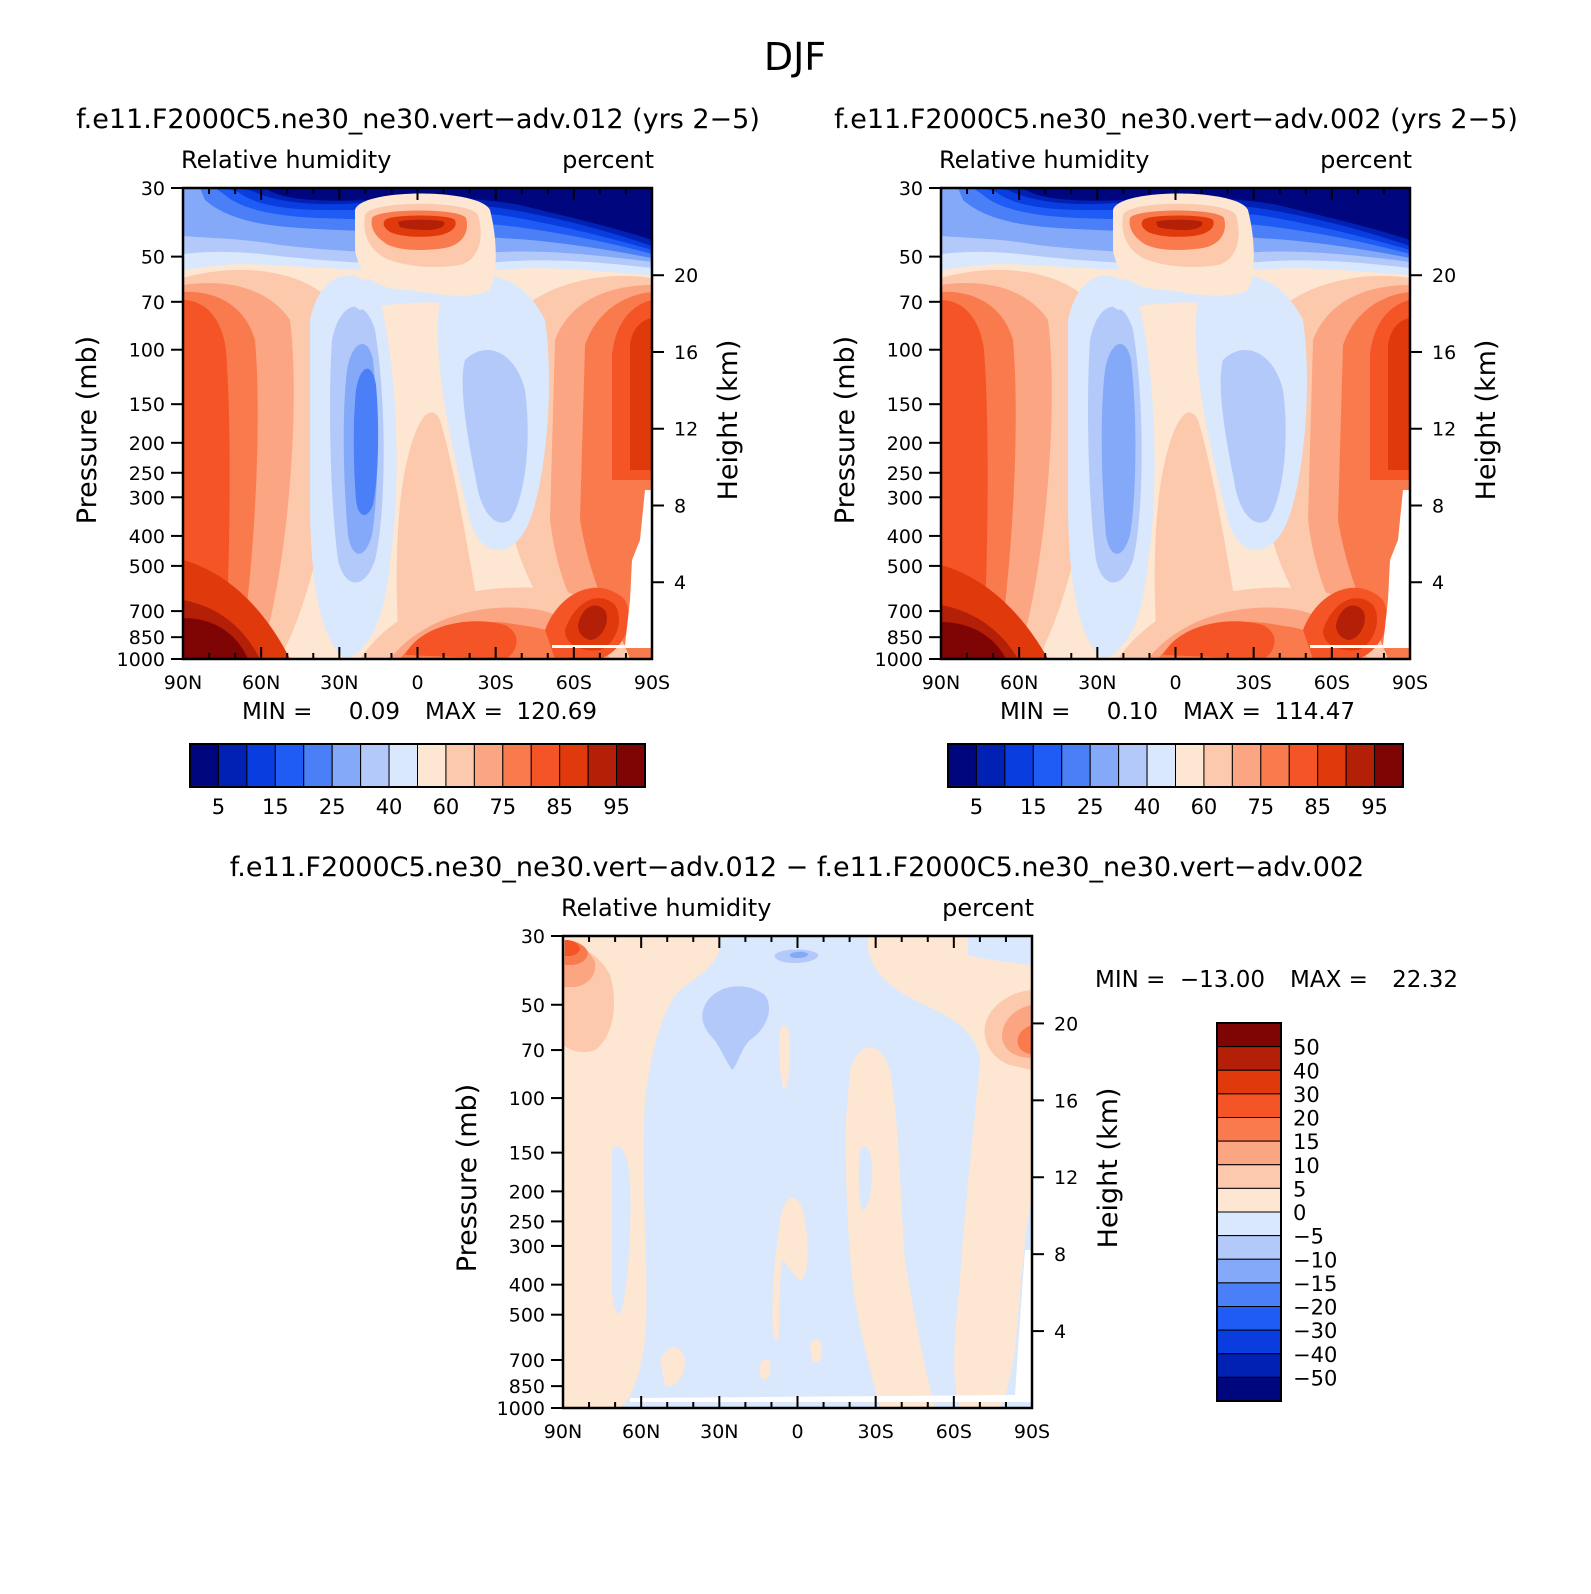 This screenshot has height=1594, width=1591. Describe the element at coordinates (666, 908) in the screenshot. I see `panel-c-left-string: Relative humidity` at that location.